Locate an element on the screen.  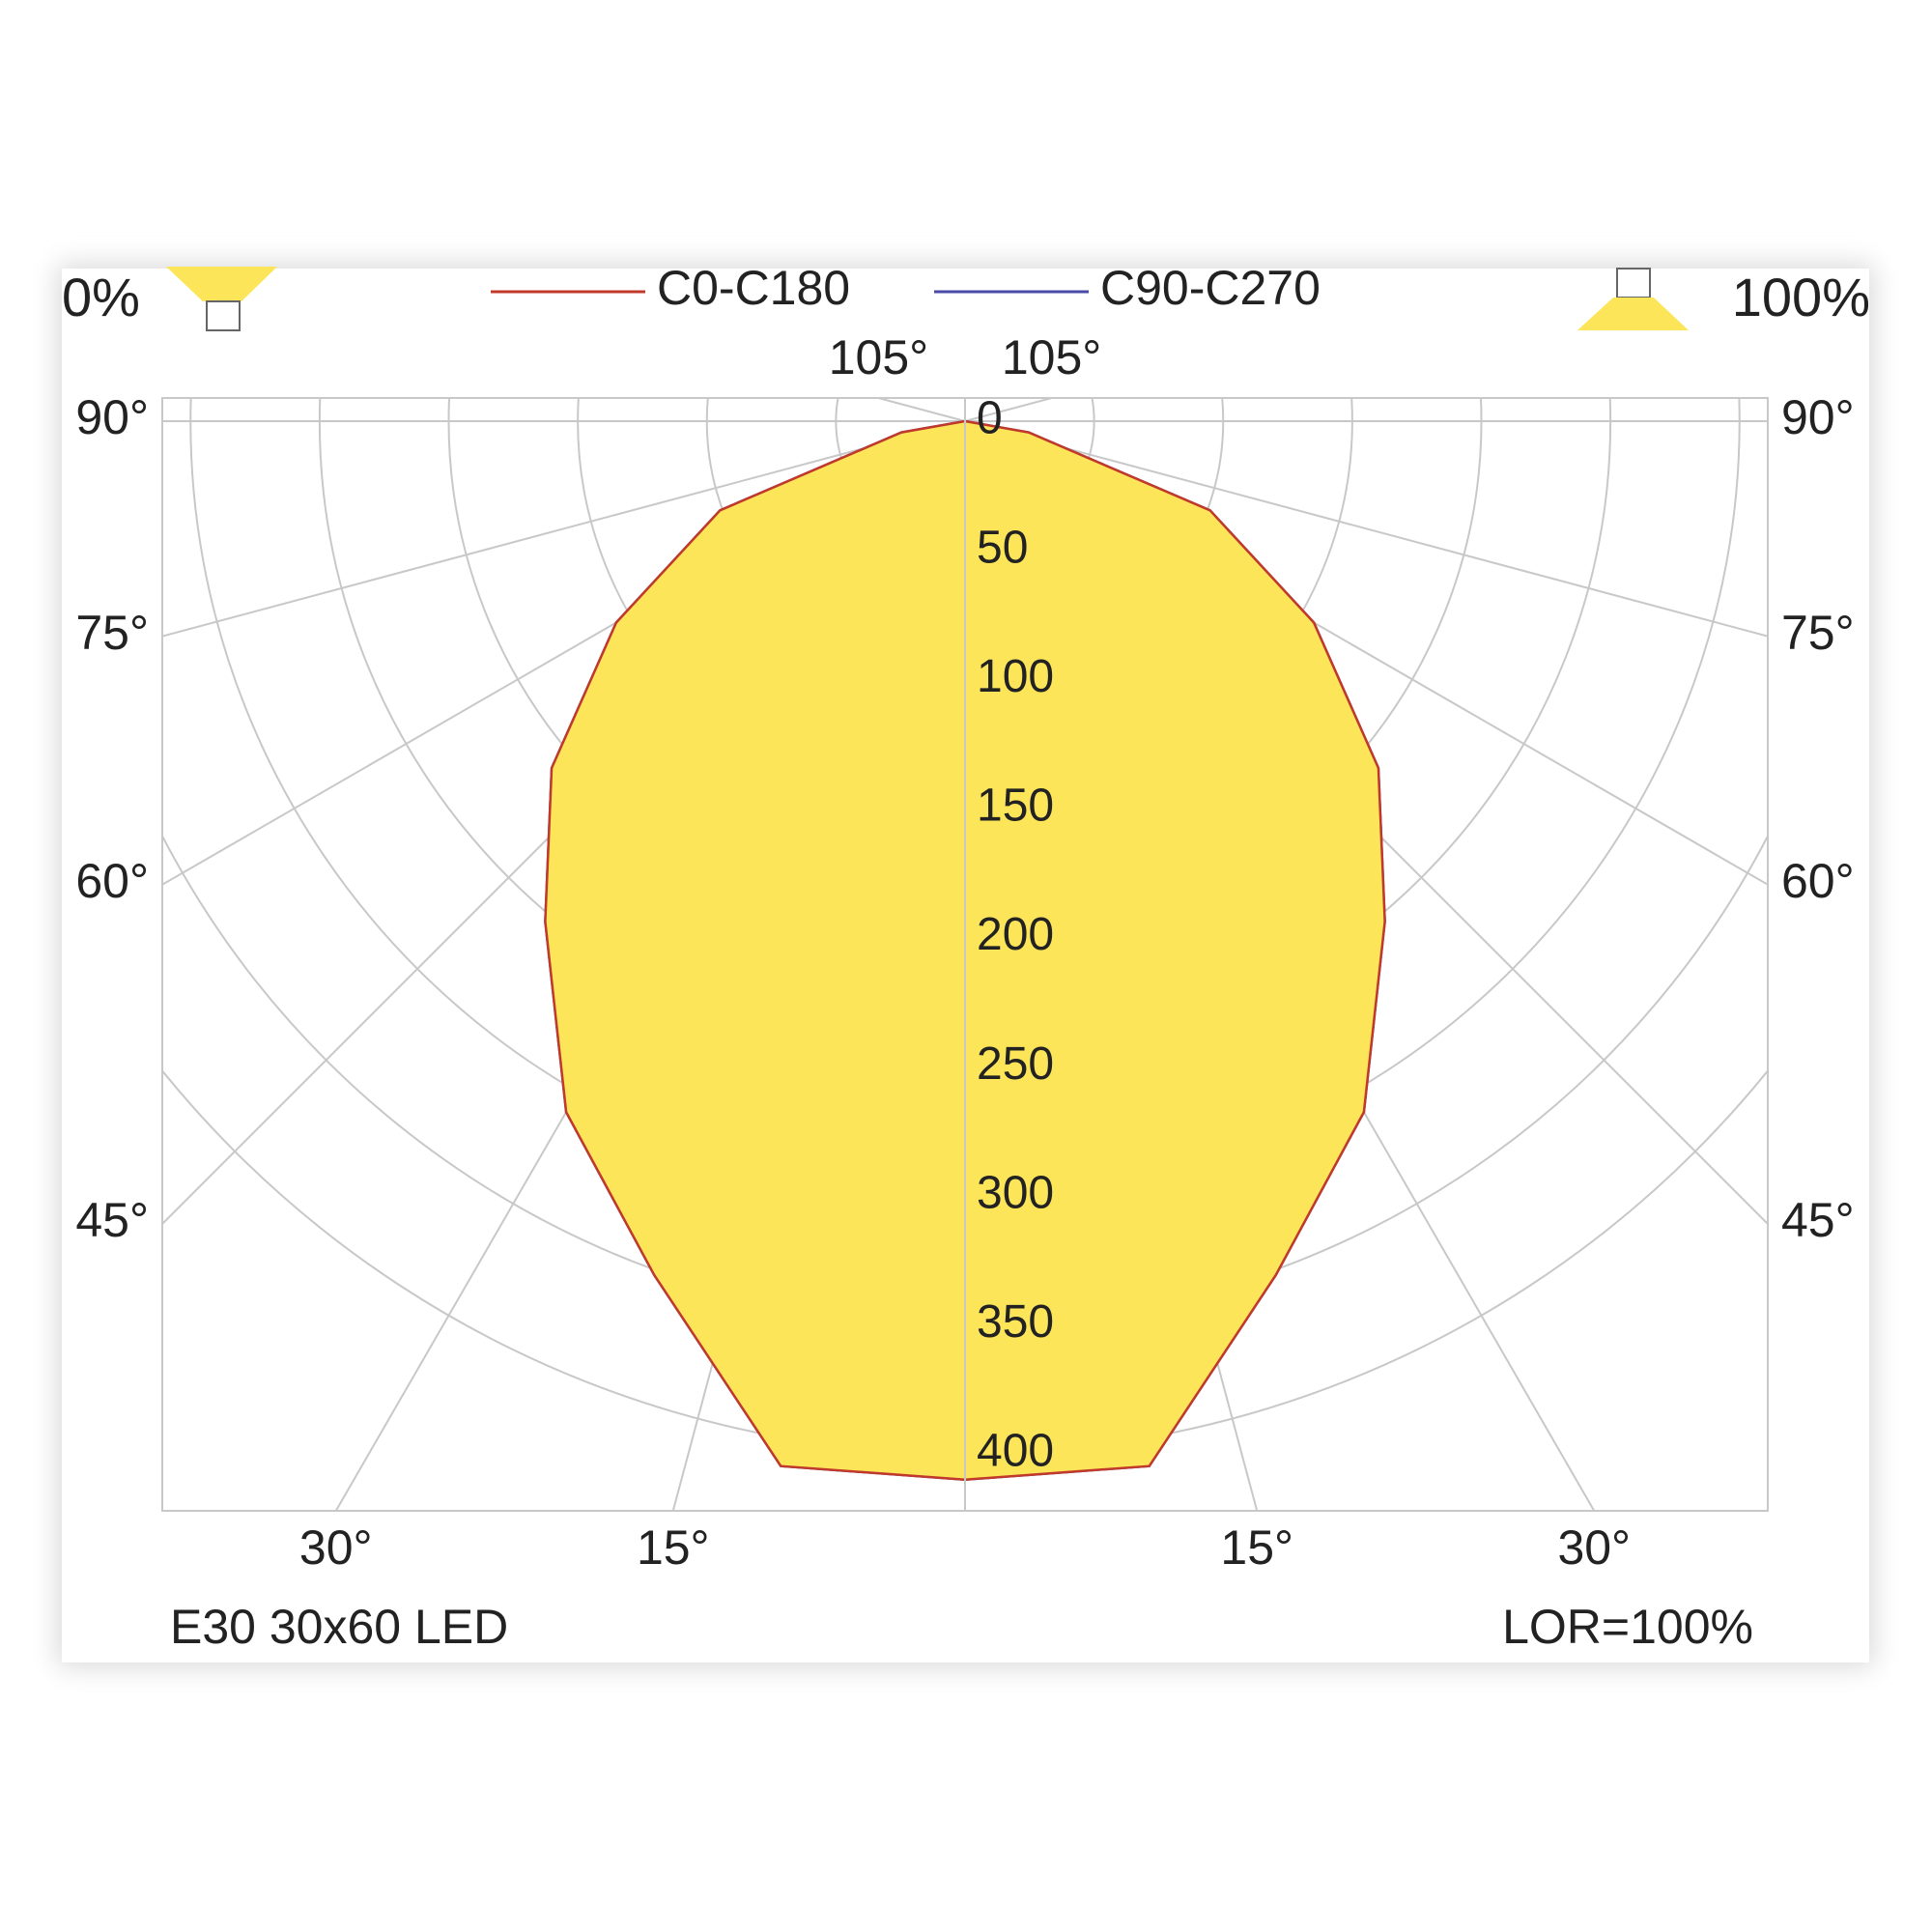
legend: C0-C180 C90-C270 is located at coordinates (906, 288).